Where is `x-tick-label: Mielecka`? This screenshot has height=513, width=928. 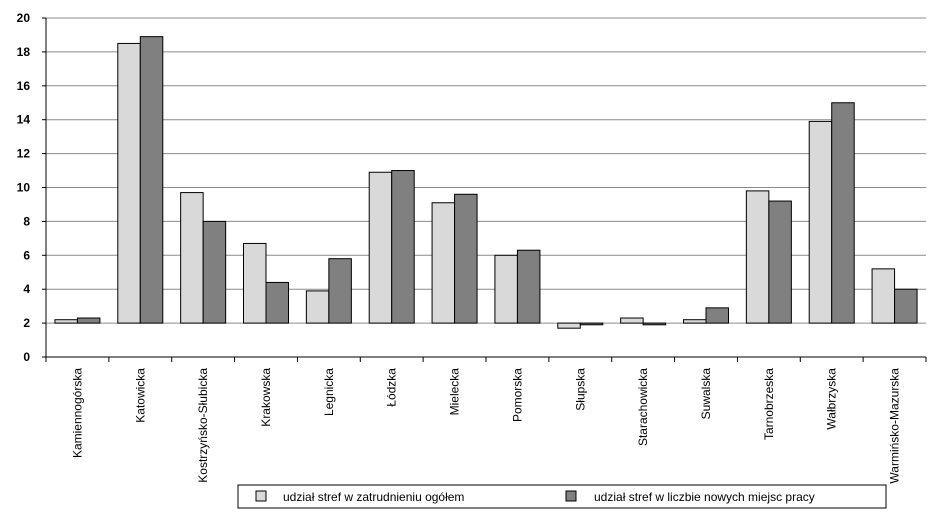
x-tick-label: Mielecka is located at coordinates (455, 392).